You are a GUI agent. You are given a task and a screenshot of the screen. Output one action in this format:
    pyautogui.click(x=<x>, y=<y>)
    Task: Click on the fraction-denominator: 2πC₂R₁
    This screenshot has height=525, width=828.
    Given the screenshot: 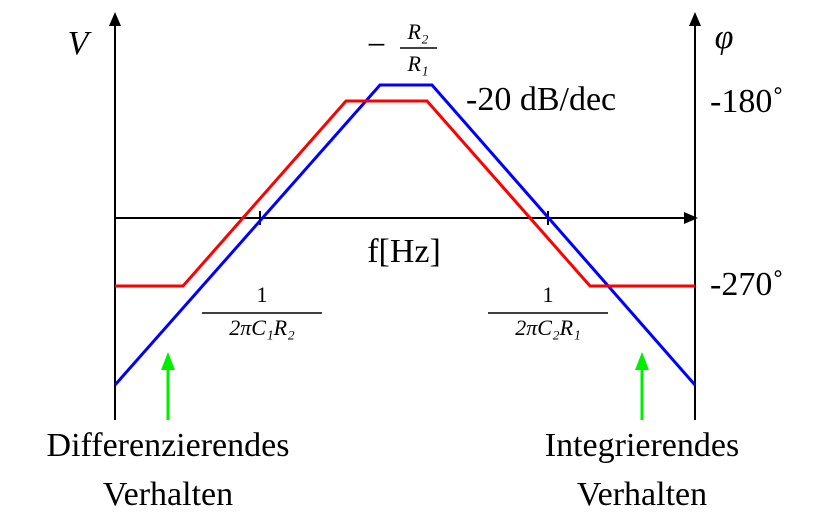 What is the action you would take?
    pyautogui.click(x=547, y=327)
    